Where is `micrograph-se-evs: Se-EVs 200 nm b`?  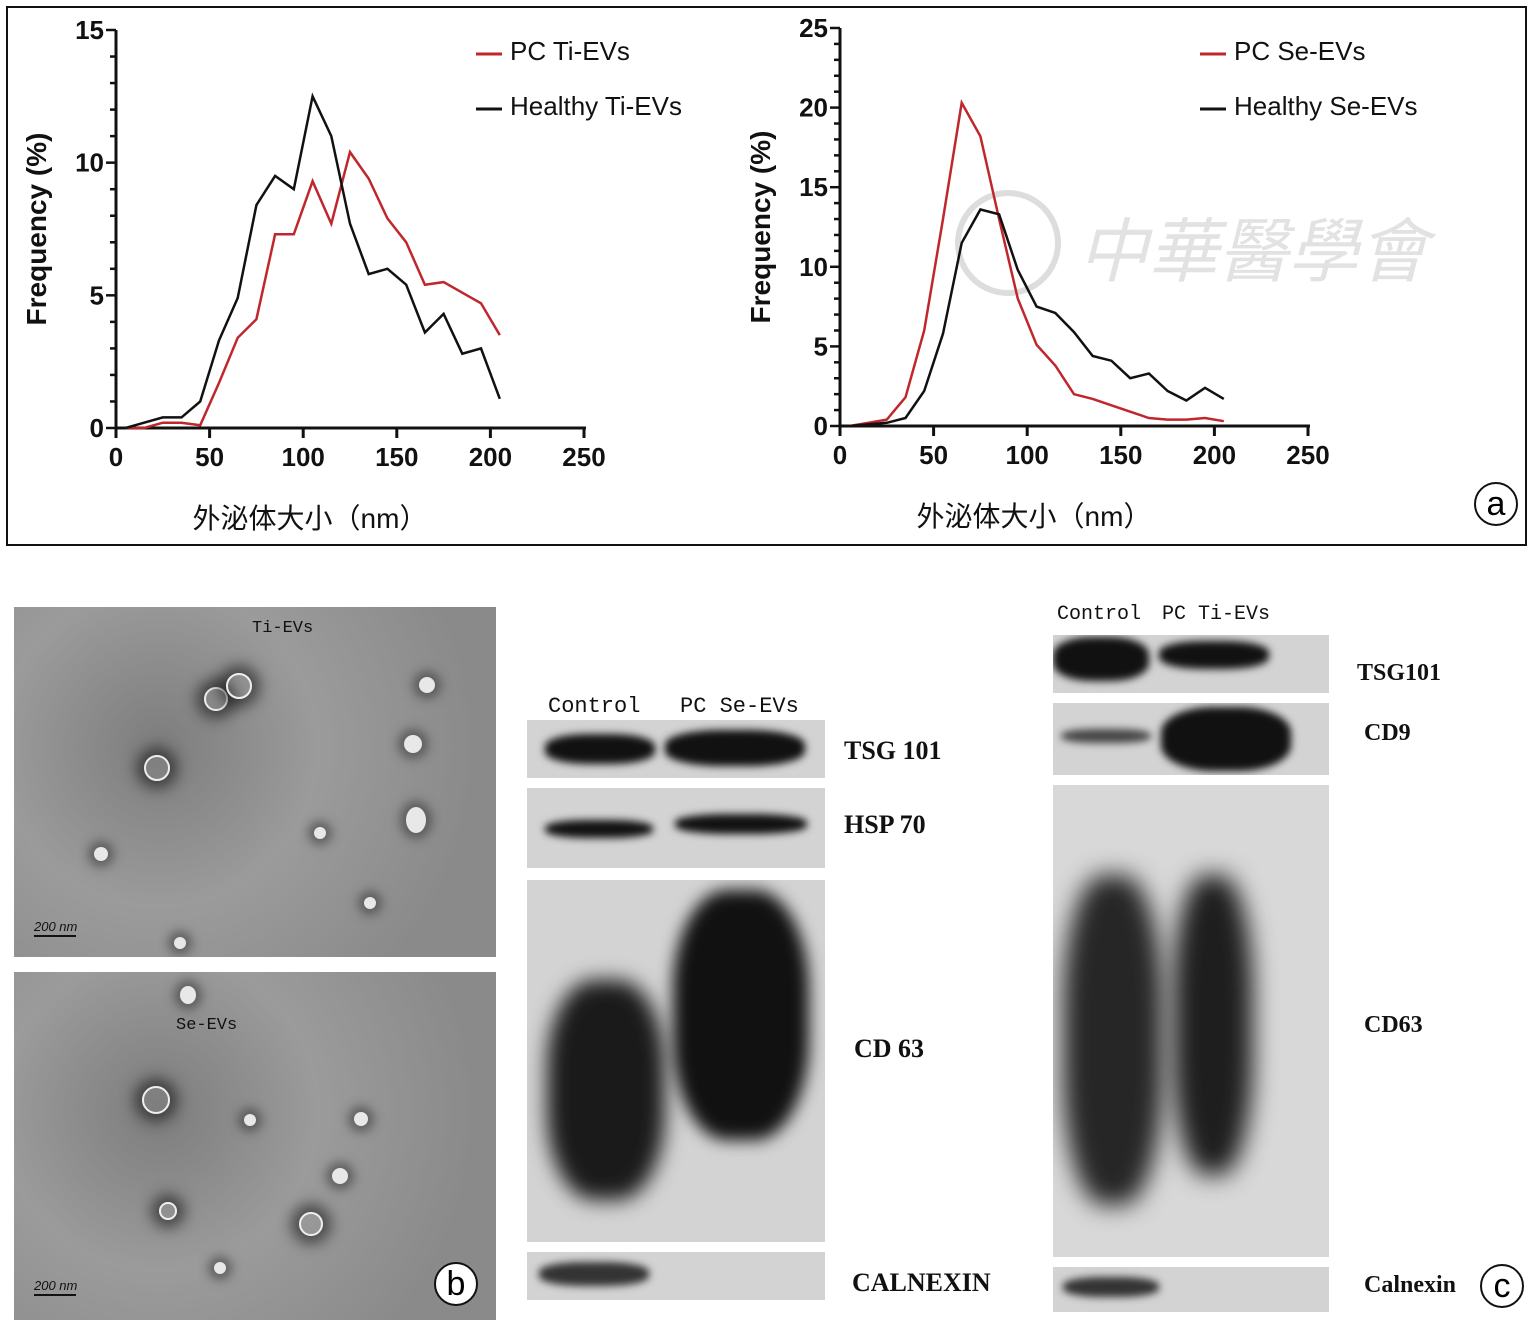
micrograph-se-evs: Se-EVs 200 nm b is located at coordinates (255, 1146).